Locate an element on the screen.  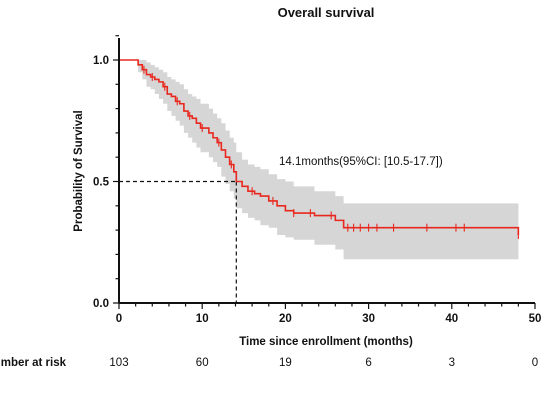
risk-table: 103 60 19 6 3 0 is located at coordinates (323, 363).